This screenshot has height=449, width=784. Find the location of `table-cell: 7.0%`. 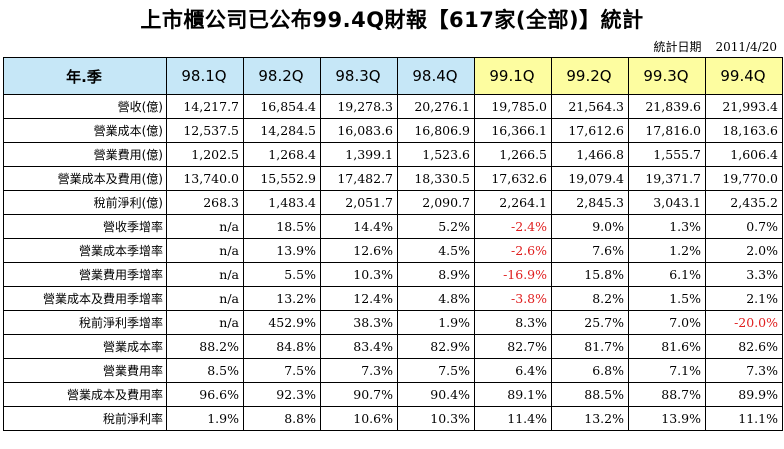

table-cell: 7.0% is located at coordinates (667, 322).